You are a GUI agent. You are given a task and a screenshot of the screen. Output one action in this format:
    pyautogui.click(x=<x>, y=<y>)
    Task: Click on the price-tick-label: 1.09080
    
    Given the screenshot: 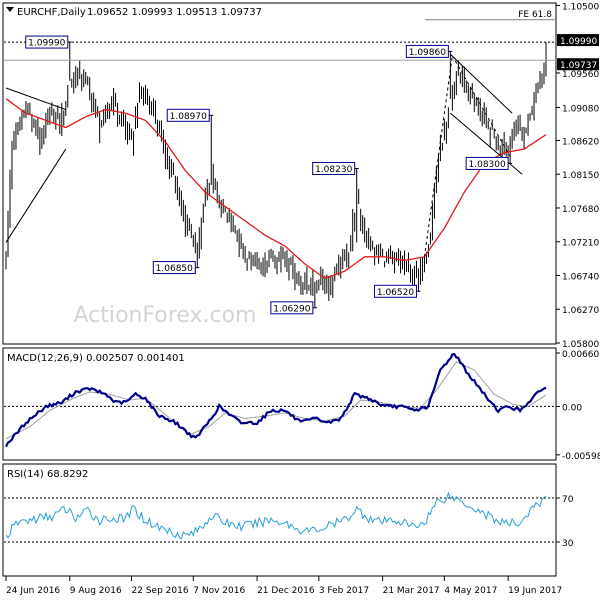 What is the action you would take?
    pyautogui.click(x=580, y=109)
    